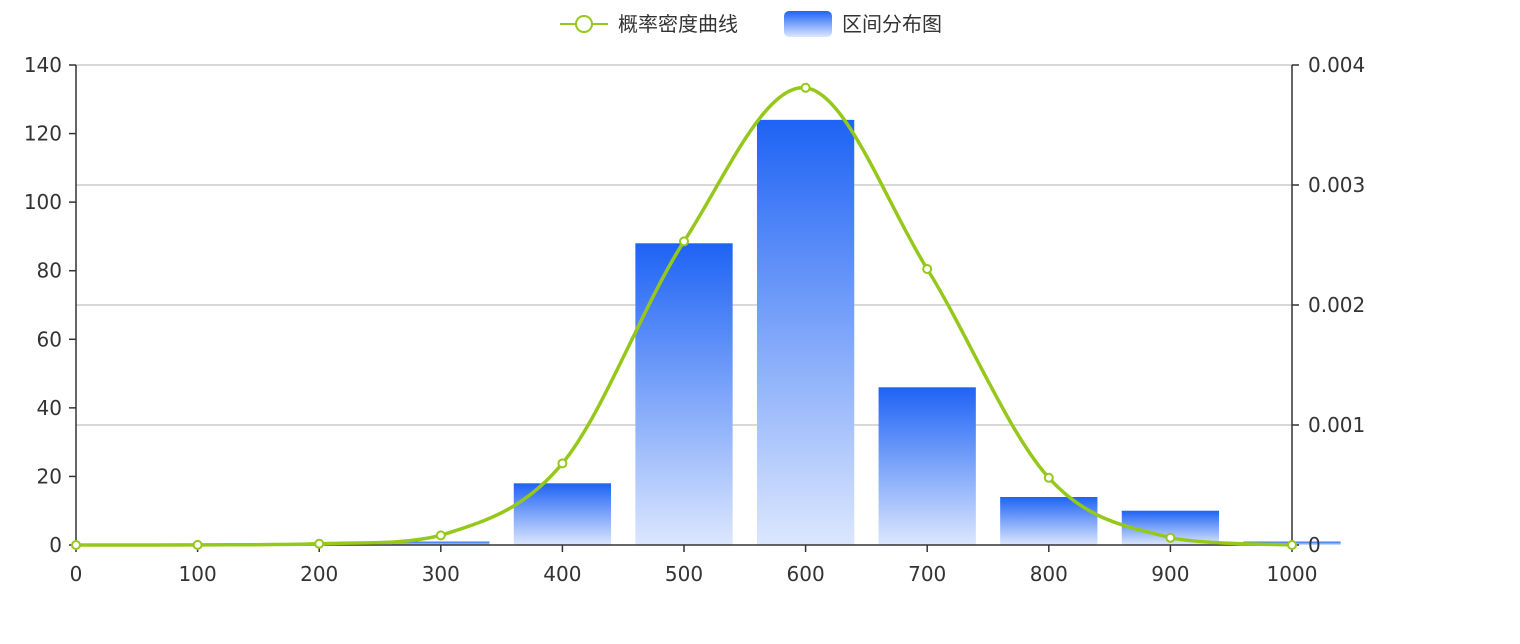 The height and width of the screenshot is (644, 1520). What do you see at coordinates (678, 24) in the screenshot?
I see `legend-label-density: 概率密度曲线` at bounding box center [678, 24].